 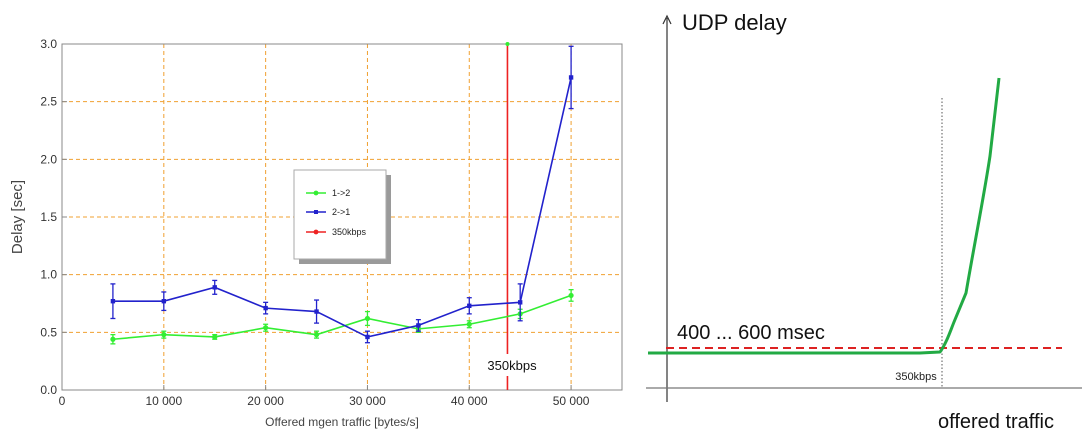 I want to click on delay-range-annotation: 400 ... 600 msec, so click(x=751, y=333).